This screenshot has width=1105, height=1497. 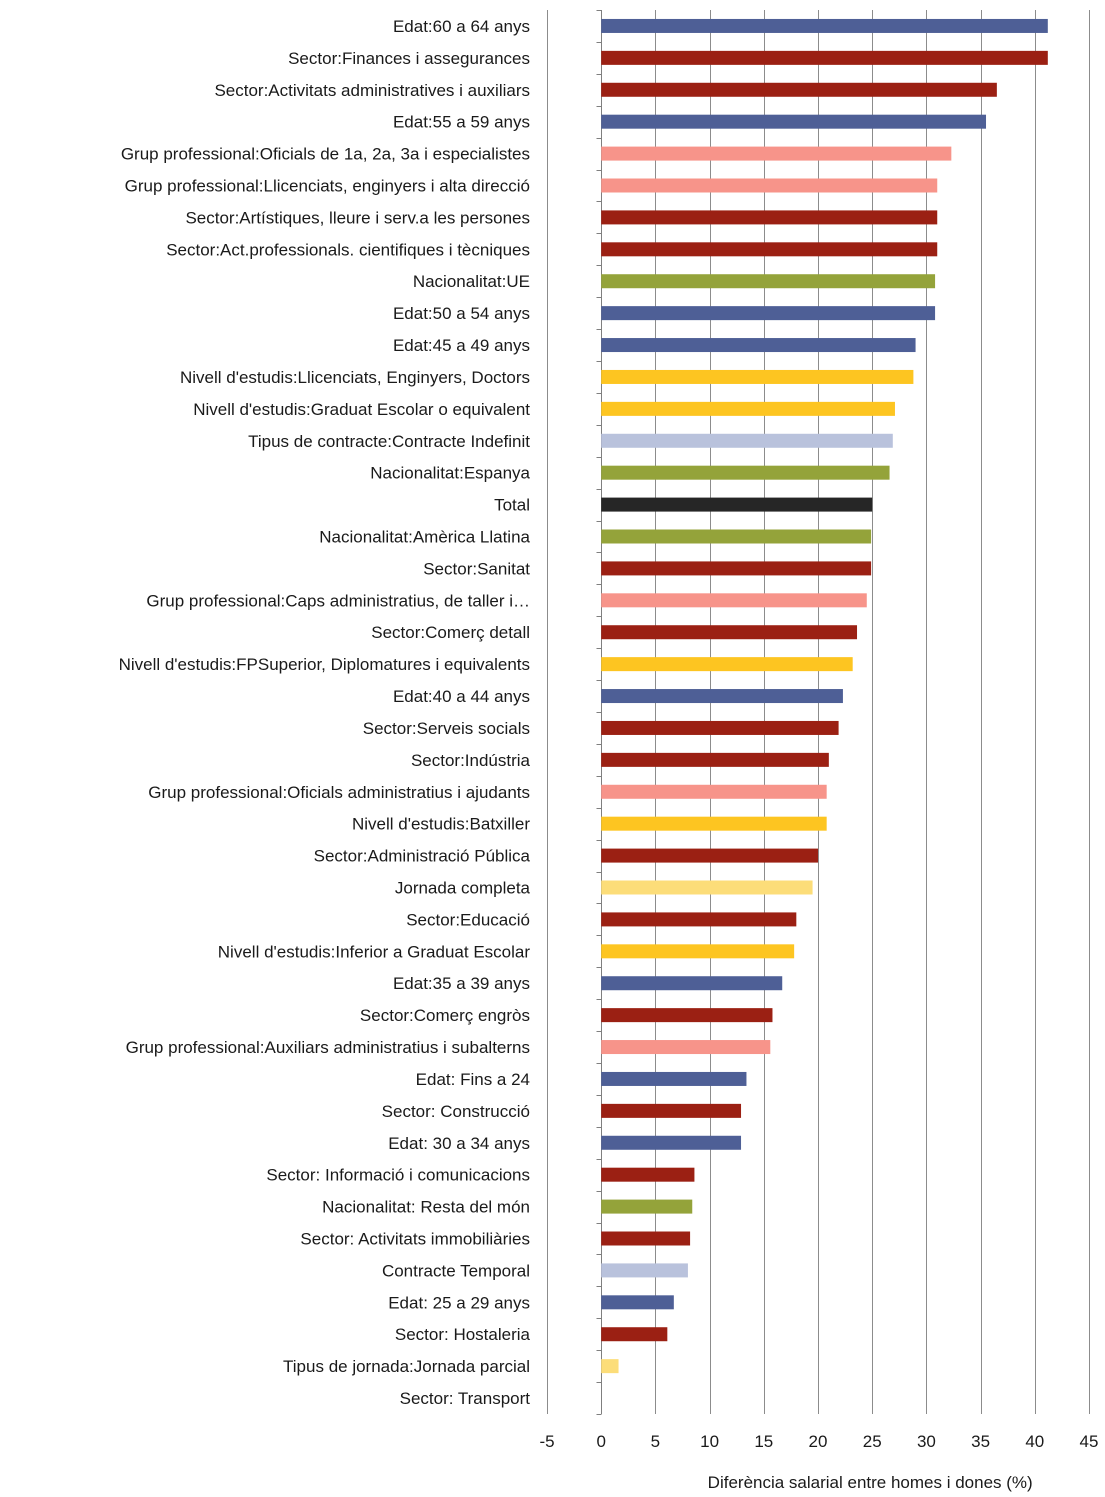 What do you see at coordinates (461, 122) in the screenshot?
I see `category-label: Edat:55 a 59 anys` at bounding box center [461, 122].